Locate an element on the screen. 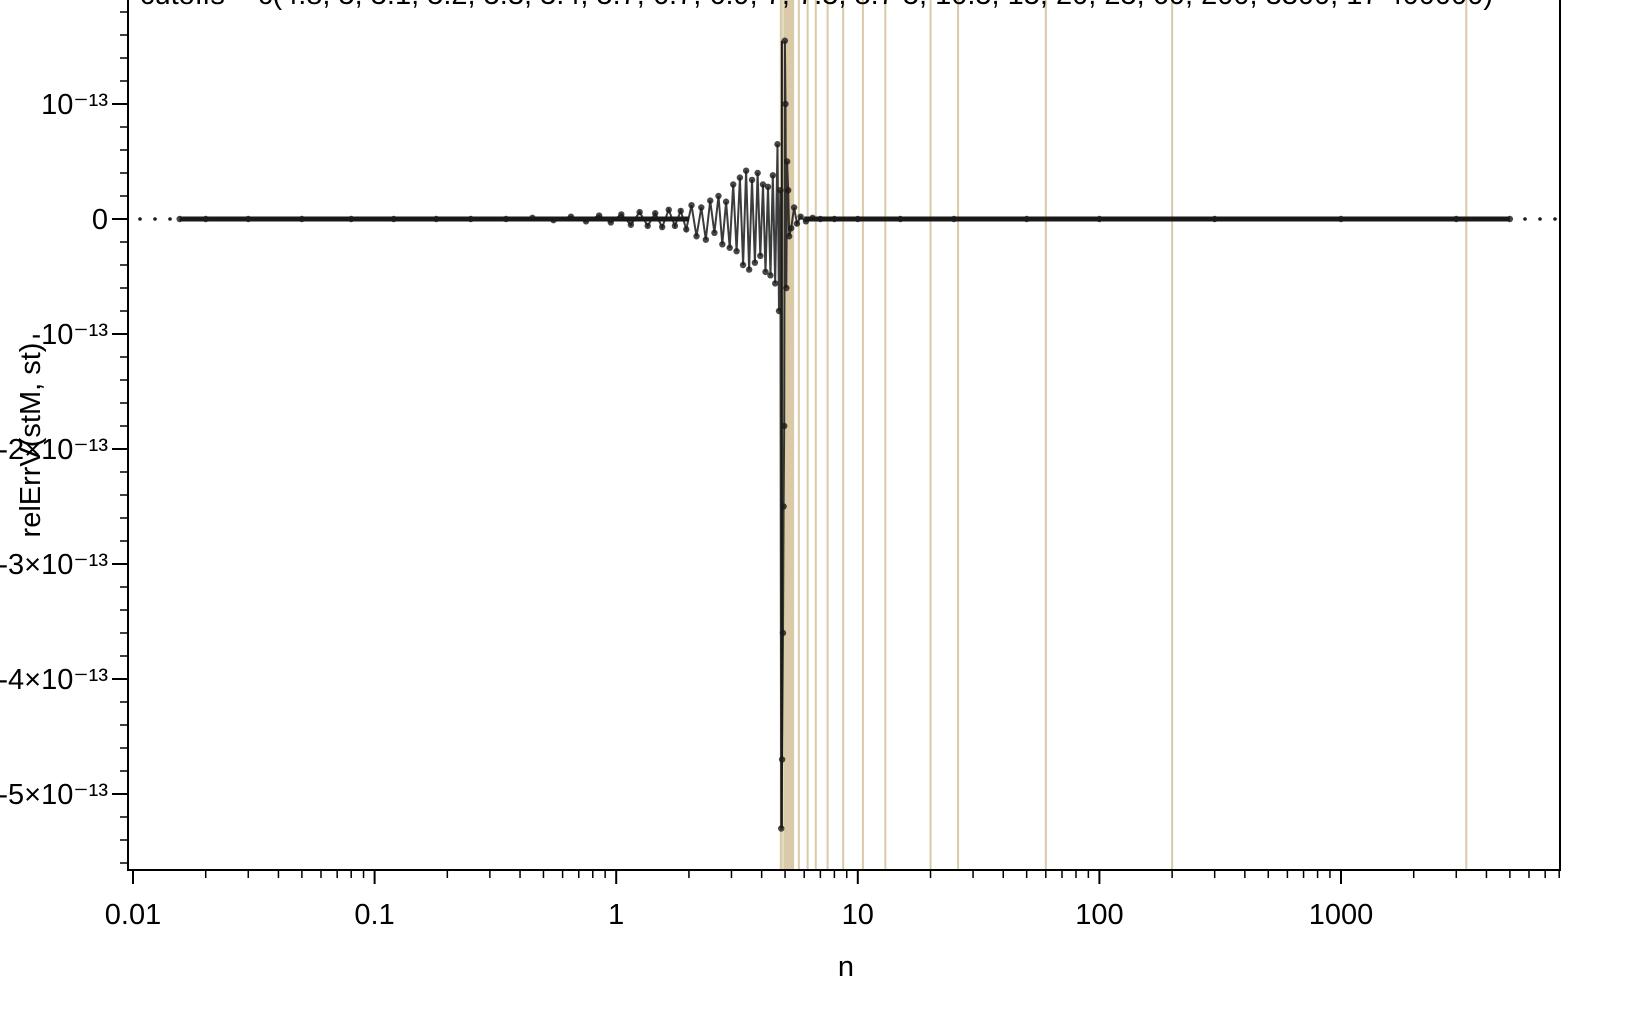  x-tick-label-0: 0.01 is located at coordinates (133, 915).